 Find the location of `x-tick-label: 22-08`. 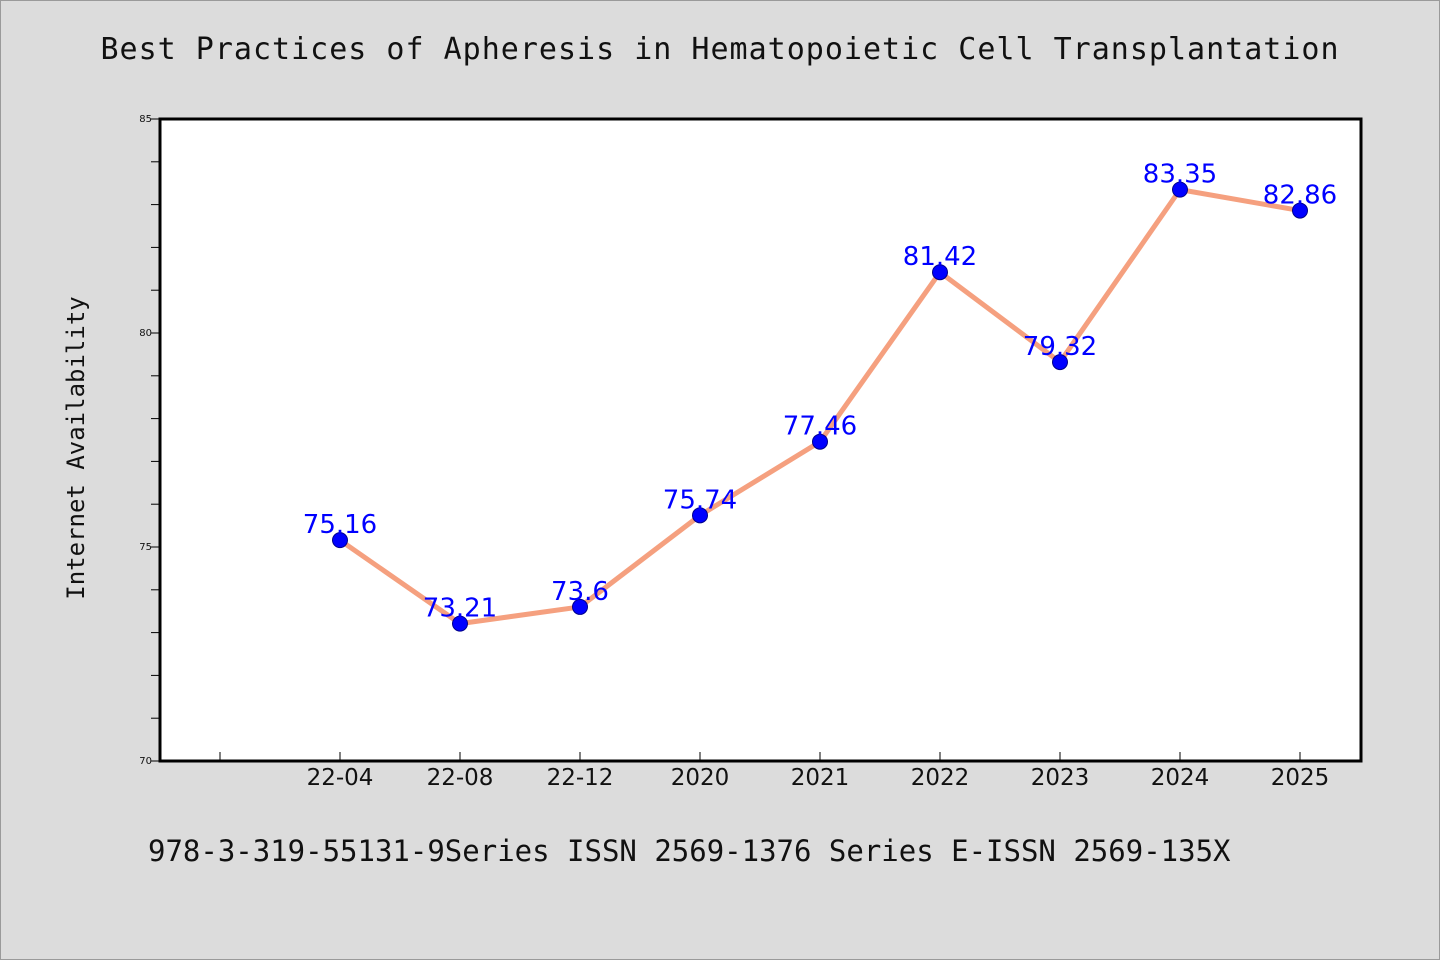

x-tick-label: 22-08 is located at coordinates (460, 778).